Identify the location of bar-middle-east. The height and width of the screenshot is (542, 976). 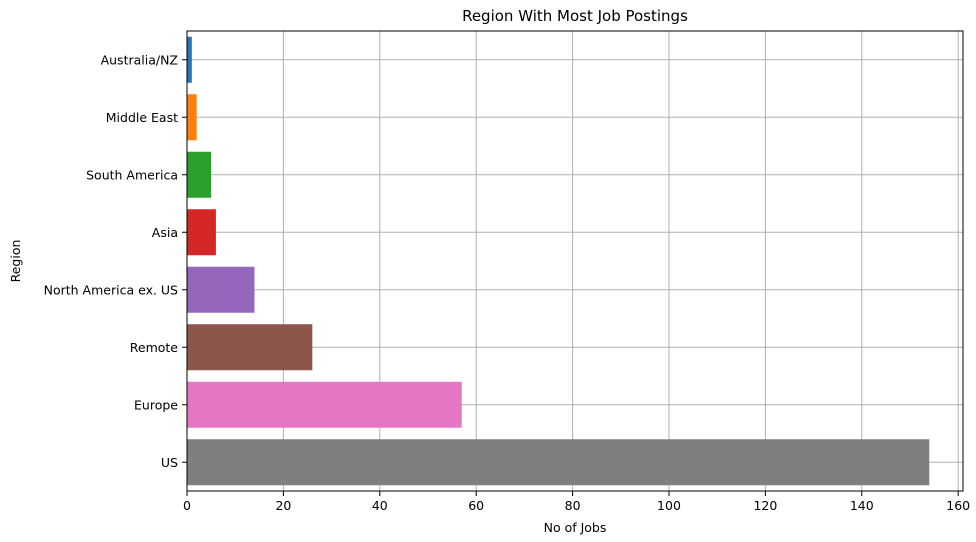
(192, 117).